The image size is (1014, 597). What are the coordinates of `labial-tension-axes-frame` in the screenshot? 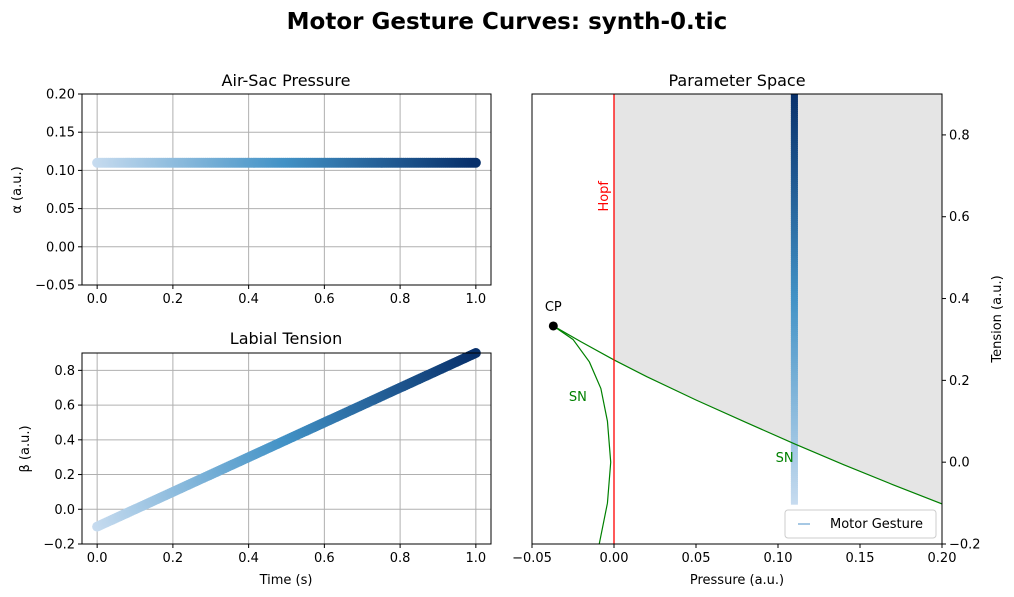 It's located at (286, 448).